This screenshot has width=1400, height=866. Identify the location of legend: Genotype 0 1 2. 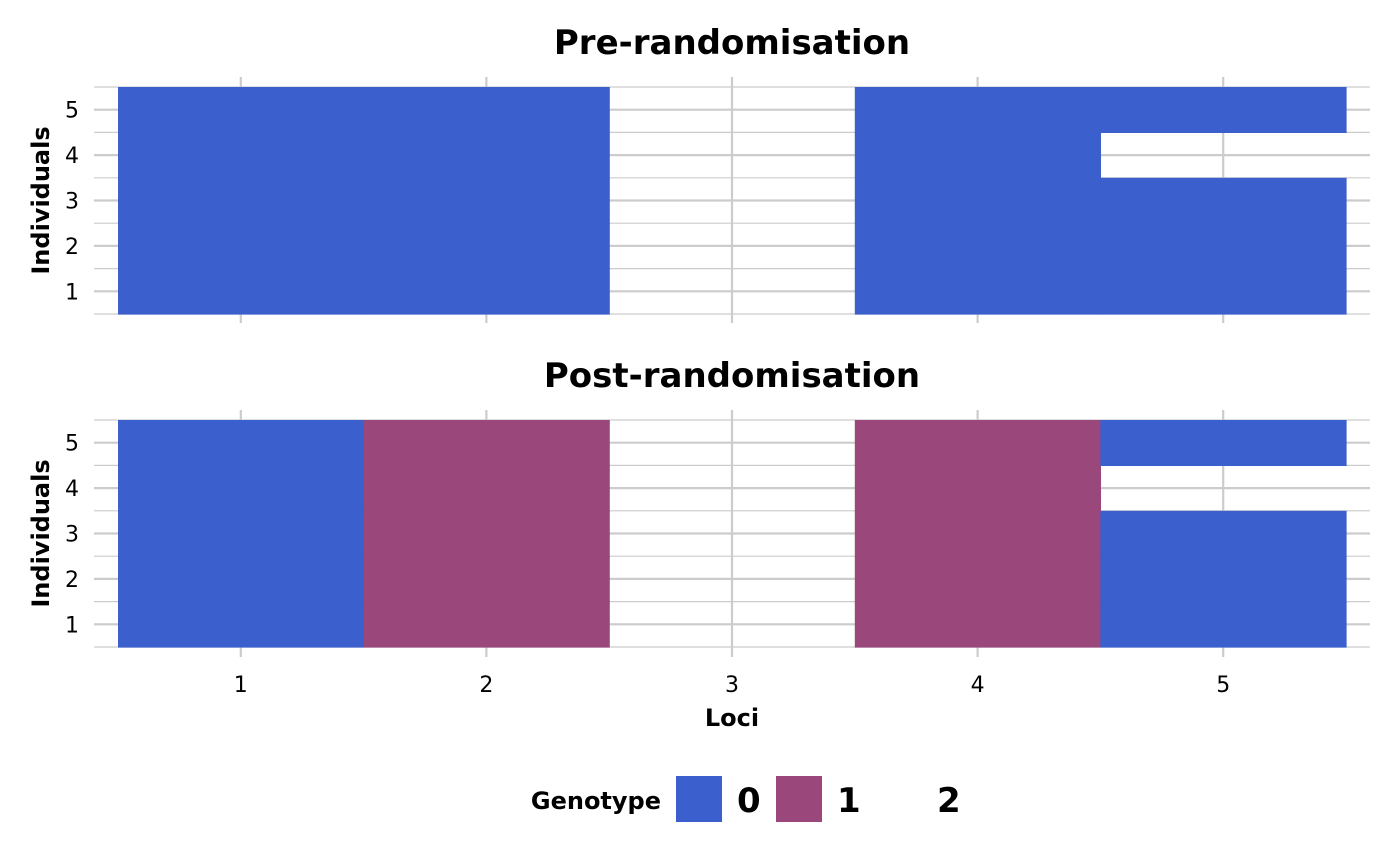
(746, 799).